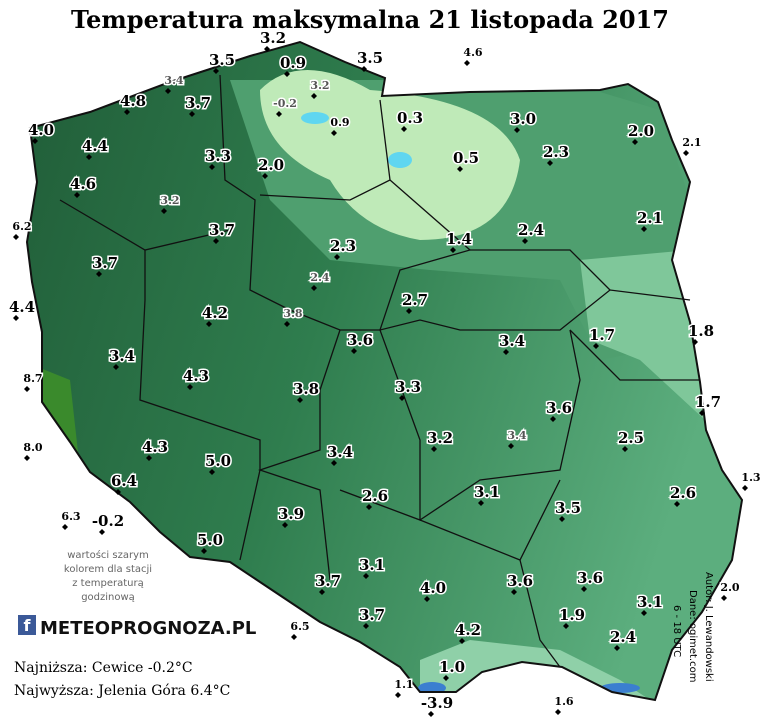 This screenshot has height=722, width=768. Describe the element at coordinates (291, 514) in the screenshot. I see `station-label: 3.9` at that location.